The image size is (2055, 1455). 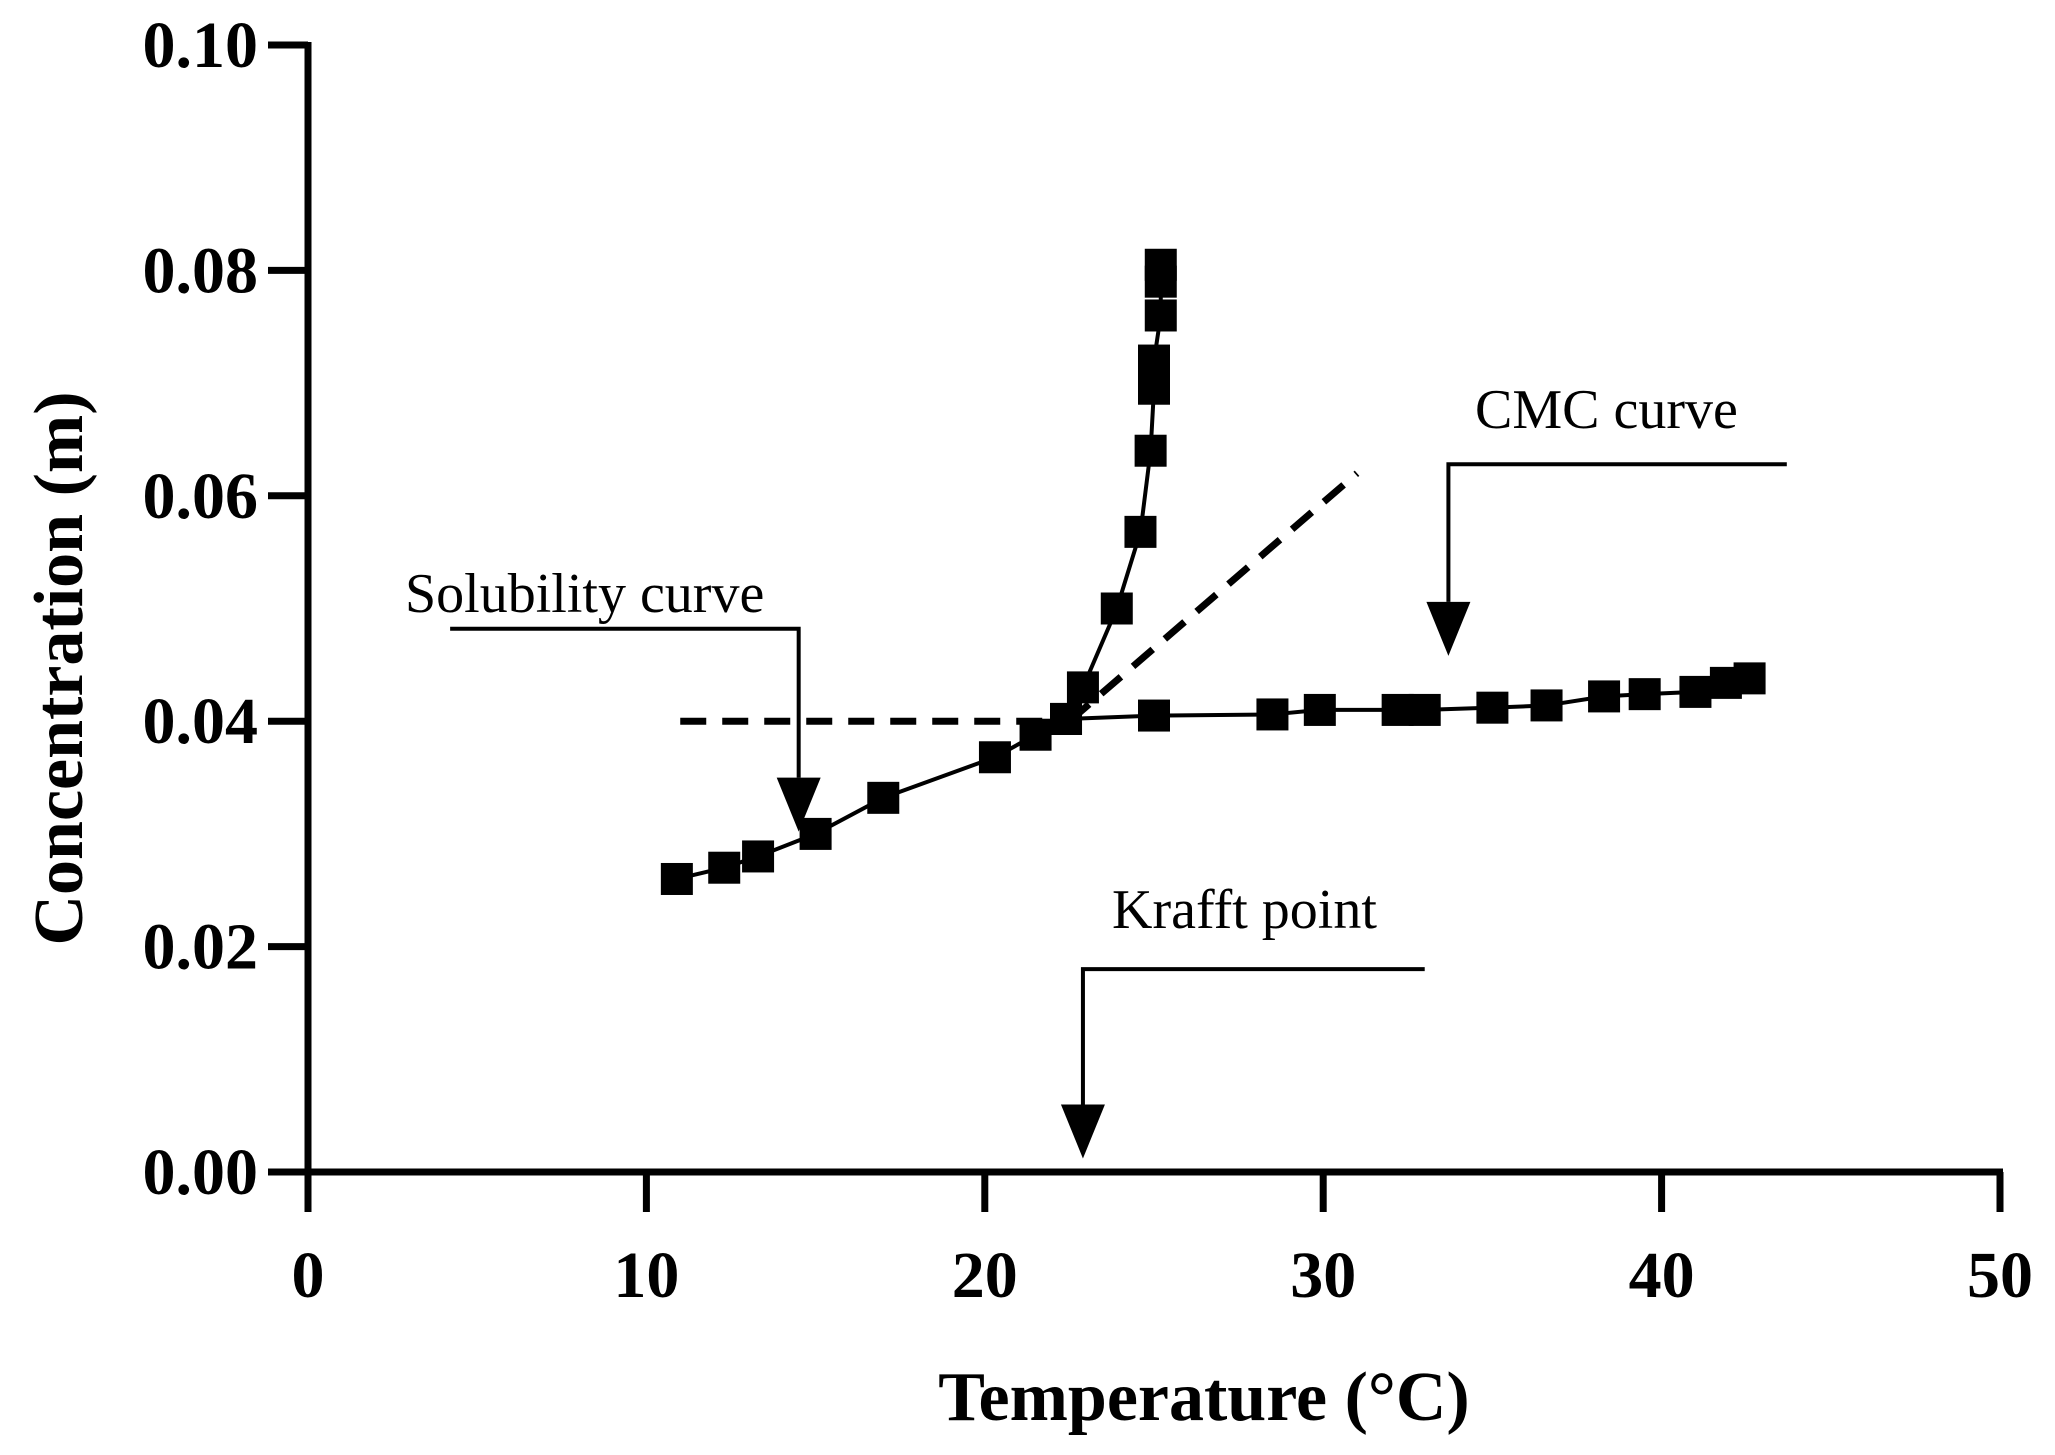 What do you see at coordinates (1244, 910) in the screenshot?
I see `annotation-label: Krafft point` at bounding box center [1244, 910].